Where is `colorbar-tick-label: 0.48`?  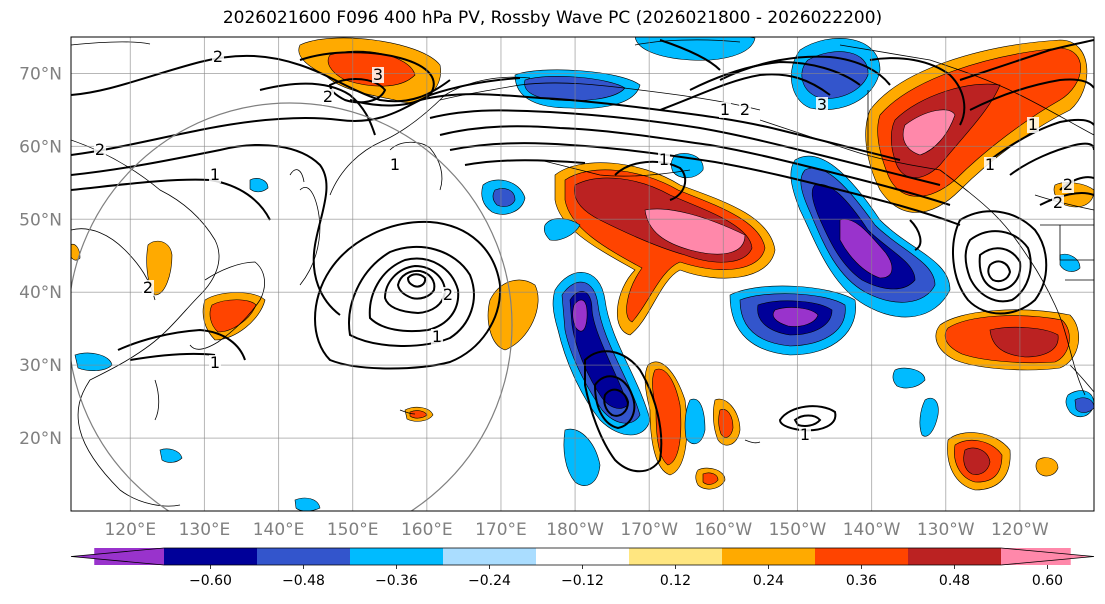
colorbar-tick-label: 0.48 is located at coordinates (954, 581).